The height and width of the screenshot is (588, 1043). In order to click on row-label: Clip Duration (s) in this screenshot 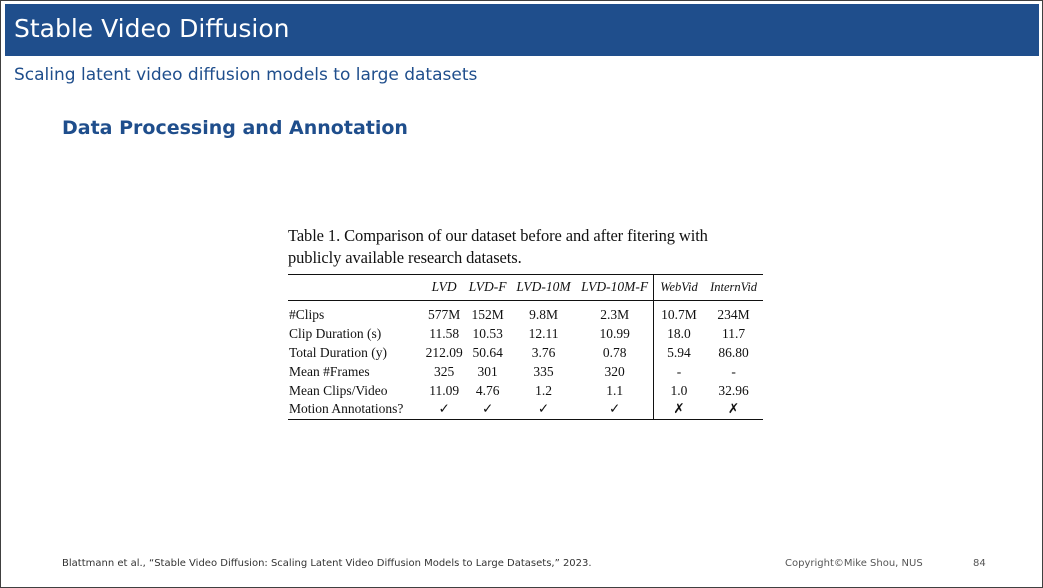, I will do `click(335, 334)`.